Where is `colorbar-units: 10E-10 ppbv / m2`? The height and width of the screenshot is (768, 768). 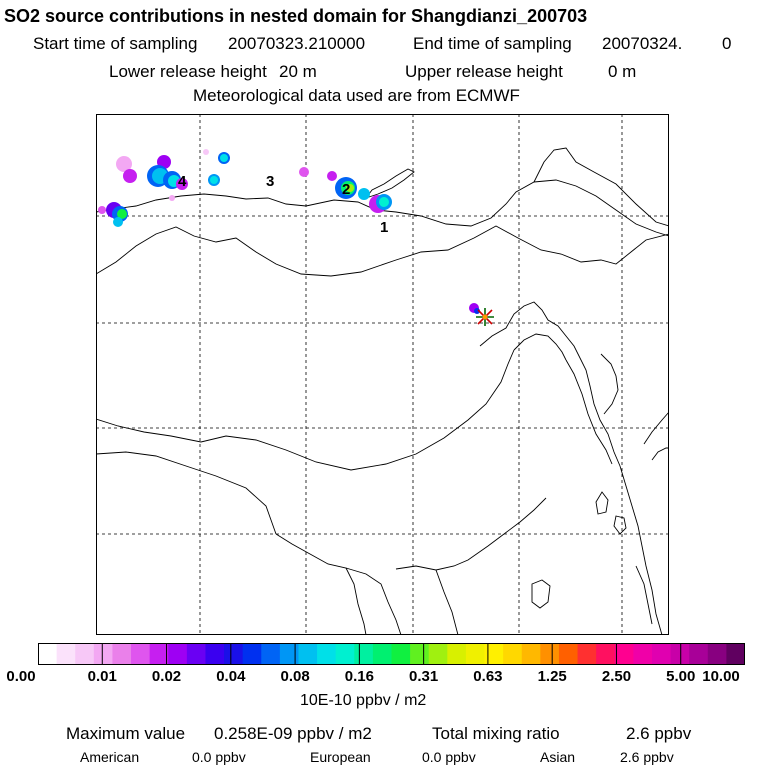 colorbar-units: 10E-10 ppbv / m2 is located at coordinates (363, 700).